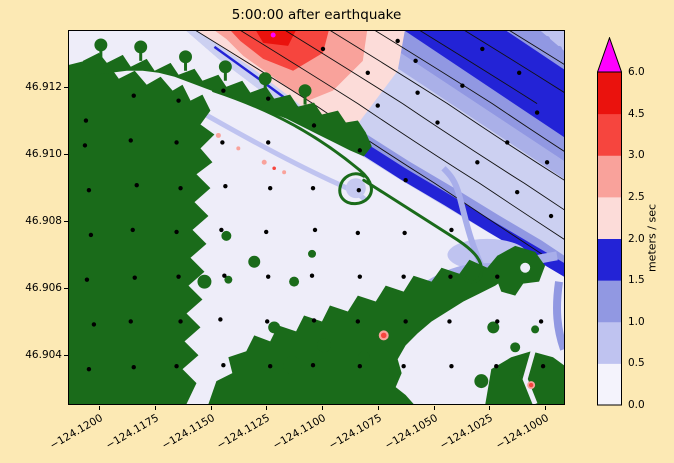  I want to click on x-tick-label-text: −124.1175, so click(132, 432).